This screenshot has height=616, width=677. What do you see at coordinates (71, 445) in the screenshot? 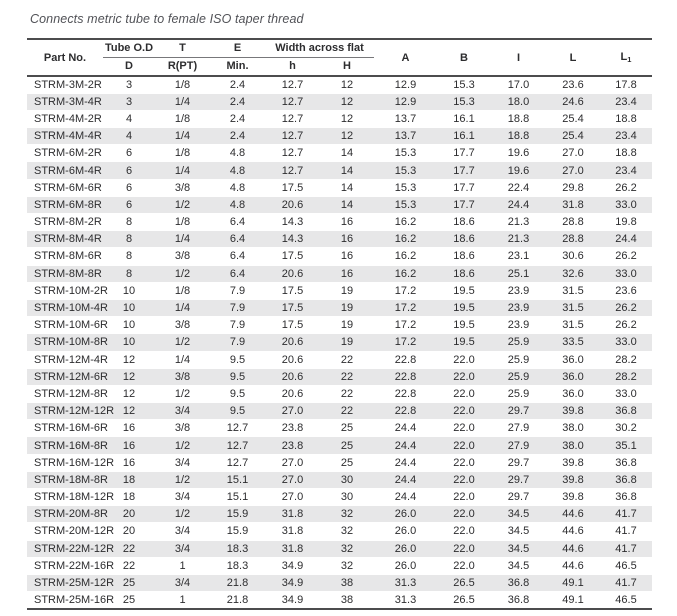
I see `part-no-cell: STRM-16M-8R` at bounding box center [71, 445].